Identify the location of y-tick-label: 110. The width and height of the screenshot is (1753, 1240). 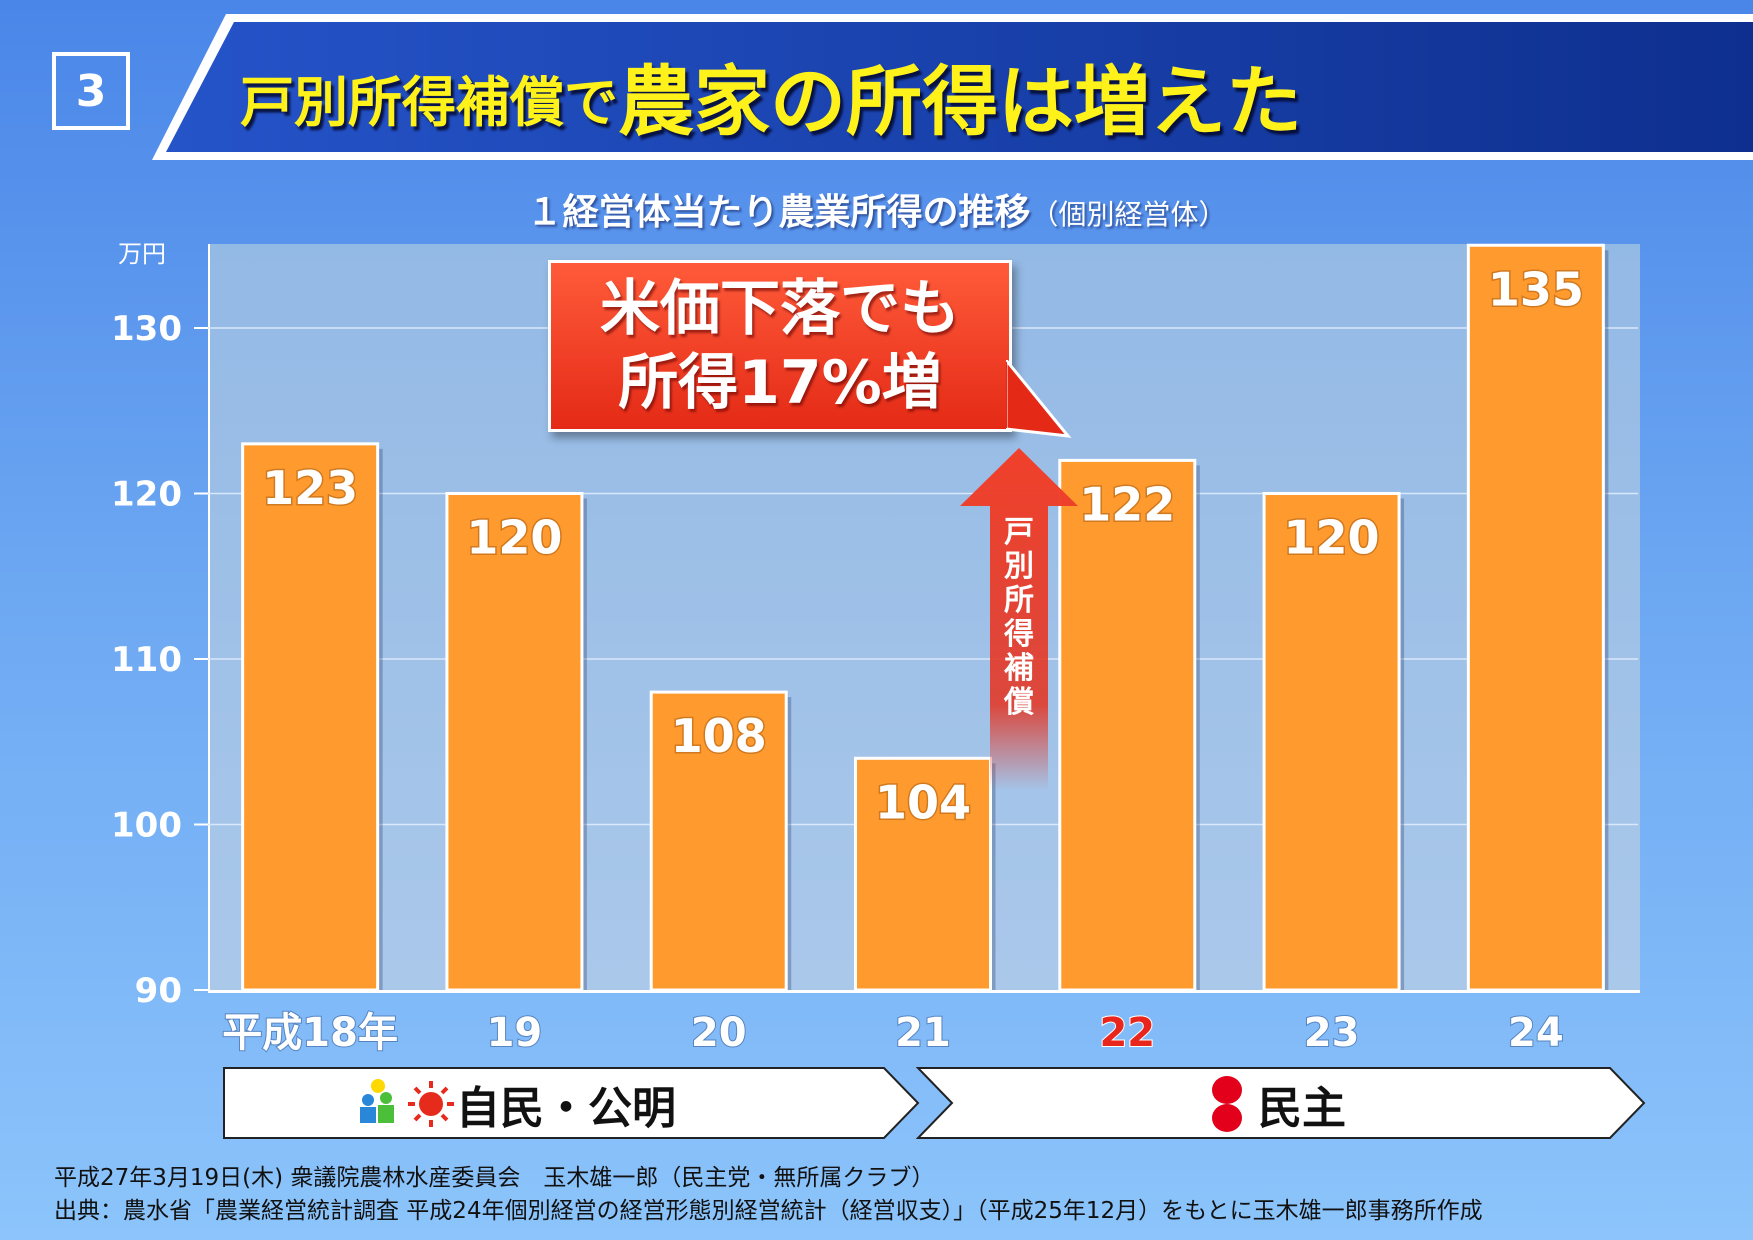
(146, 660).